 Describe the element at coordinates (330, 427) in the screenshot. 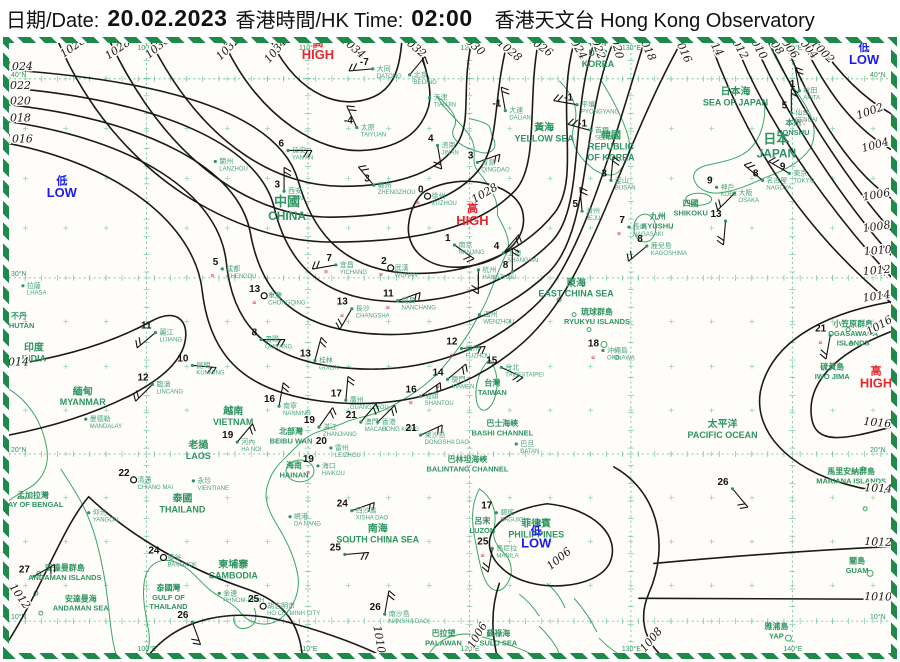

I see `station-name-zh: 湛江` at that location.